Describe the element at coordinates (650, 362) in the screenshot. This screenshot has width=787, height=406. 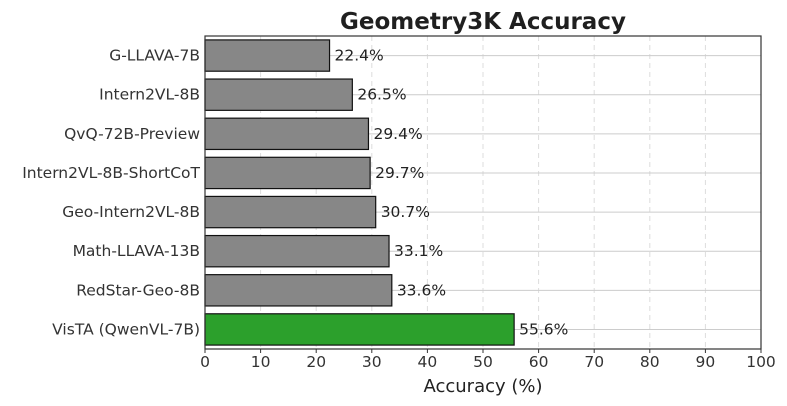
I see `x-tick-label: 80` at that location.